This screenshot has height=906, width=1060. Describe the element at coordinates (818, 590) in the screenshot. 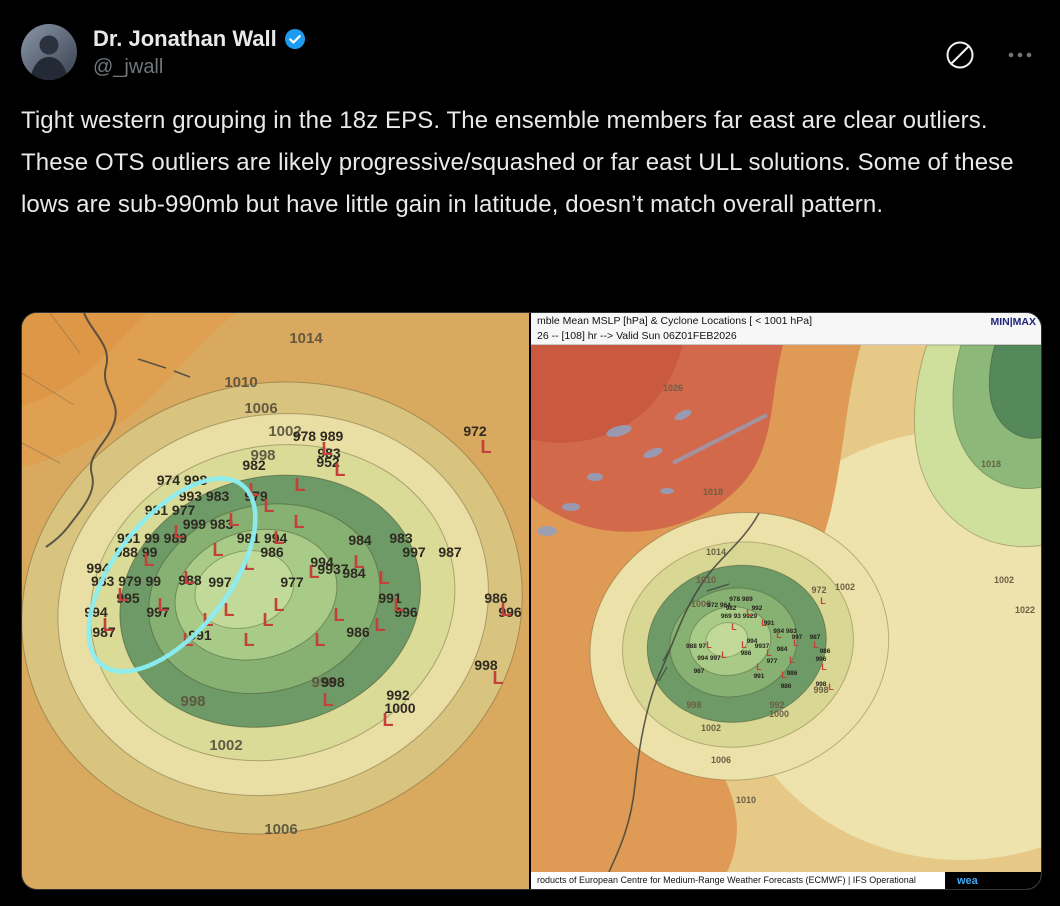

I see `contour-label: 972` at that location.